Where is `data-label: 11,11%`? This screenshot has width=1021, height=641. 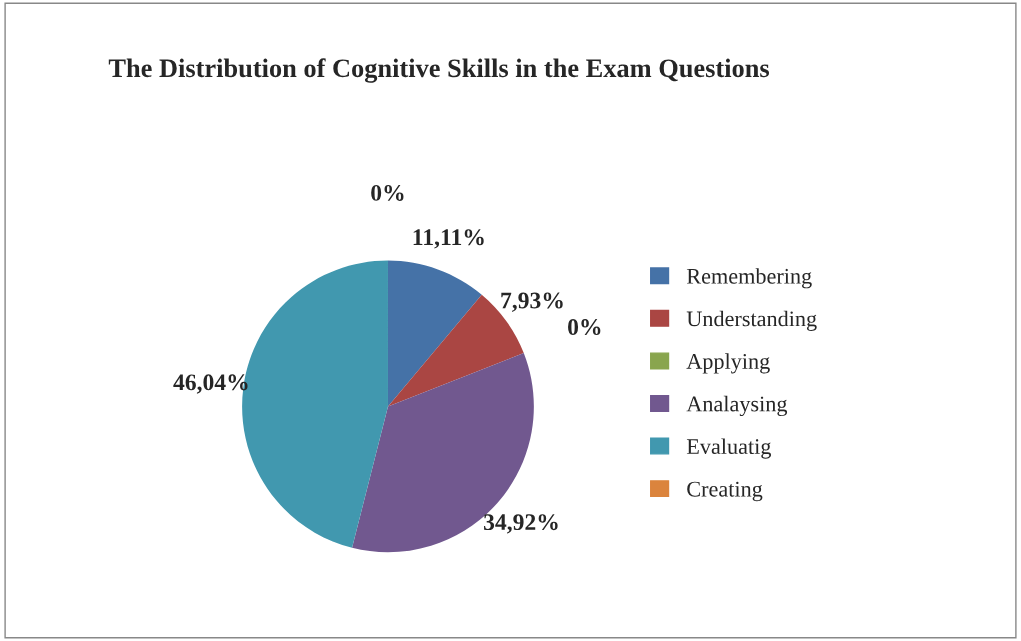
data-label: 11,11% is located at coordinates (448, 239).